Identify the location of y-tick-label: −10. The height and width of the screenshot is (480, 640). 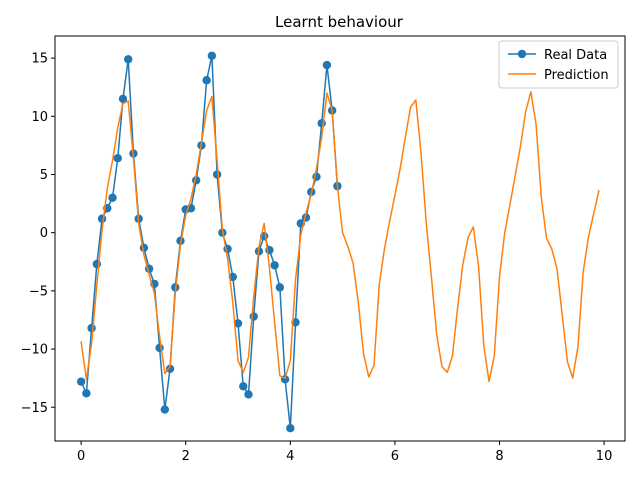
(34, 350).